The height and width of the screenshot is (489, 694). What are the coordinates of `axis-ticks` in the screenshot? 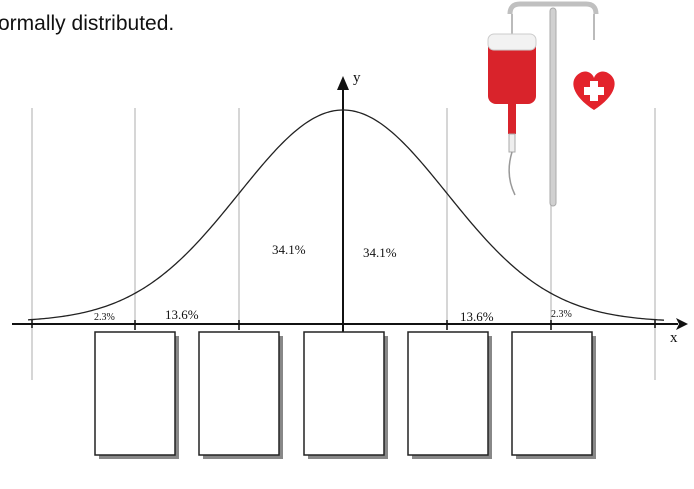 It's located at (343, 325).